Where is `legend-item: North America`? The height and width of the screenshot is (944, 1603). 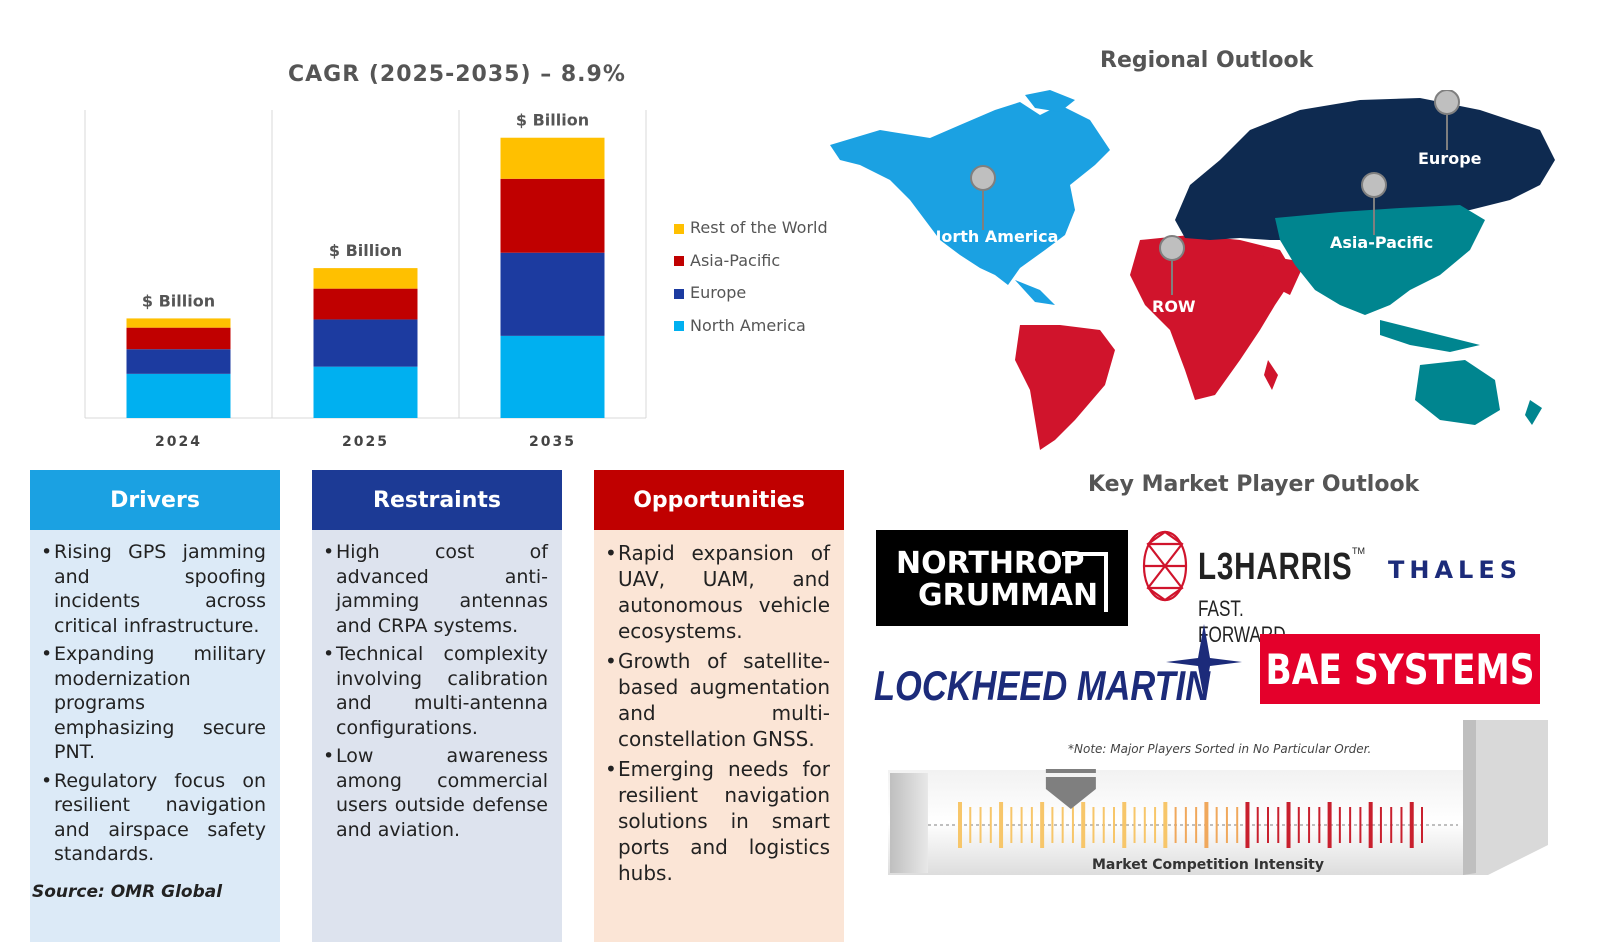 legend-item: North America is located at coordinates (740, 325).